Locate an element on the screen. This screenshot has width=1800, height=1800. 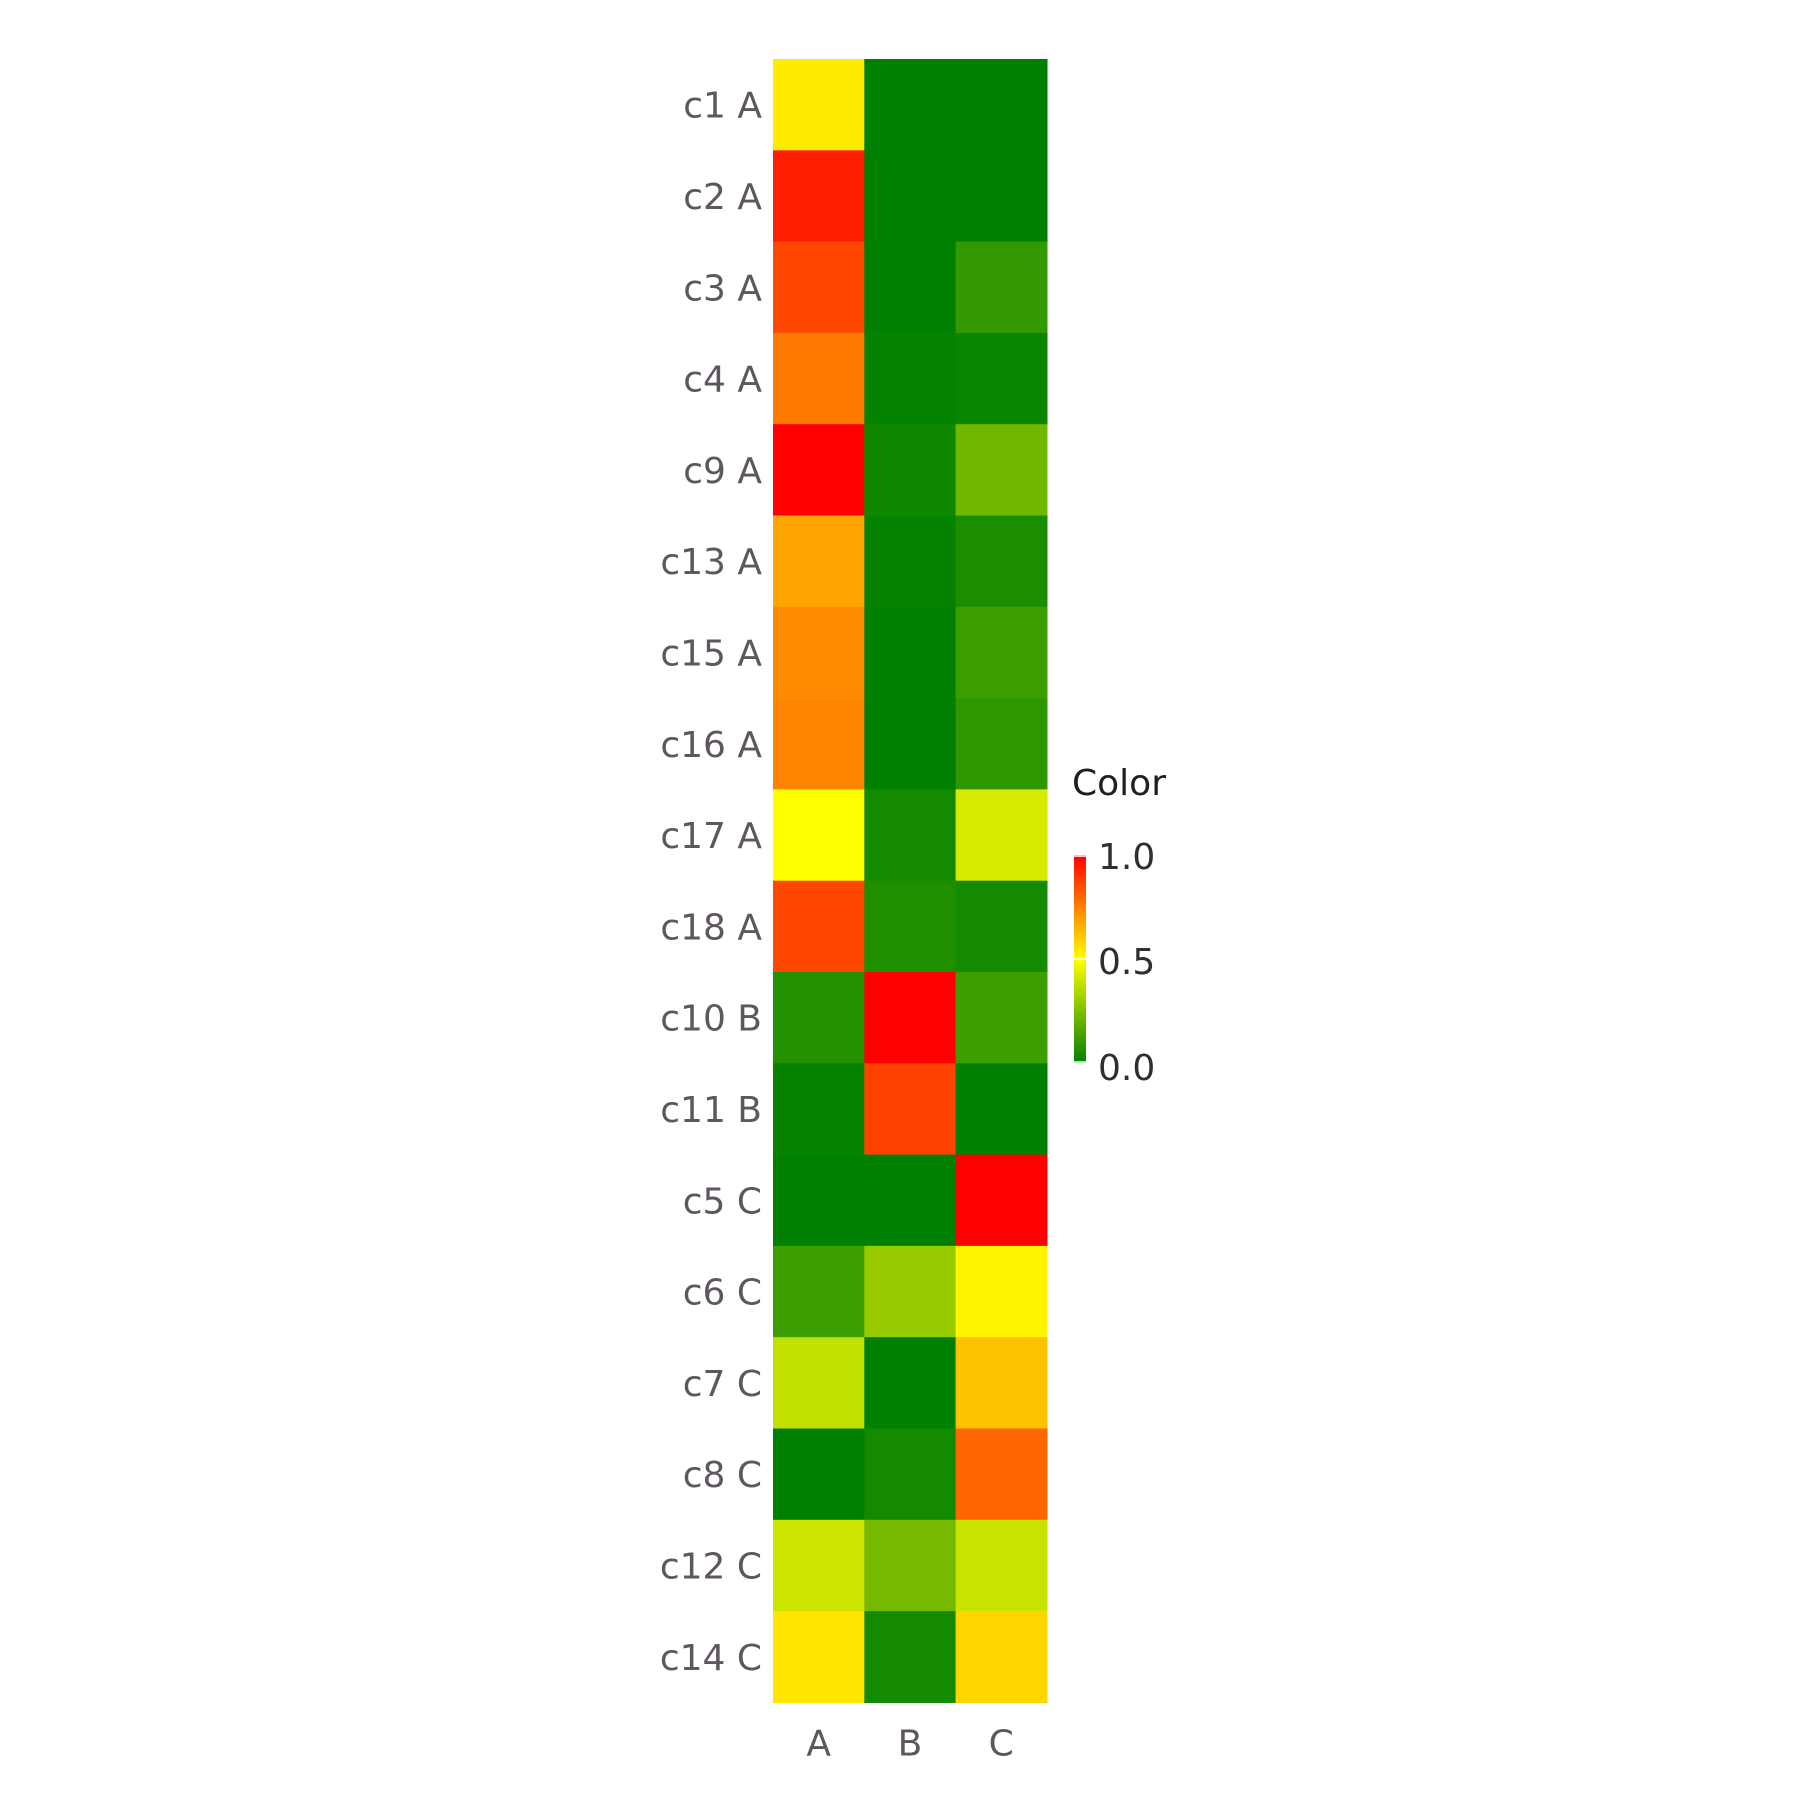
column-tick-labels: A B C is located at coordinates (909, 1743).